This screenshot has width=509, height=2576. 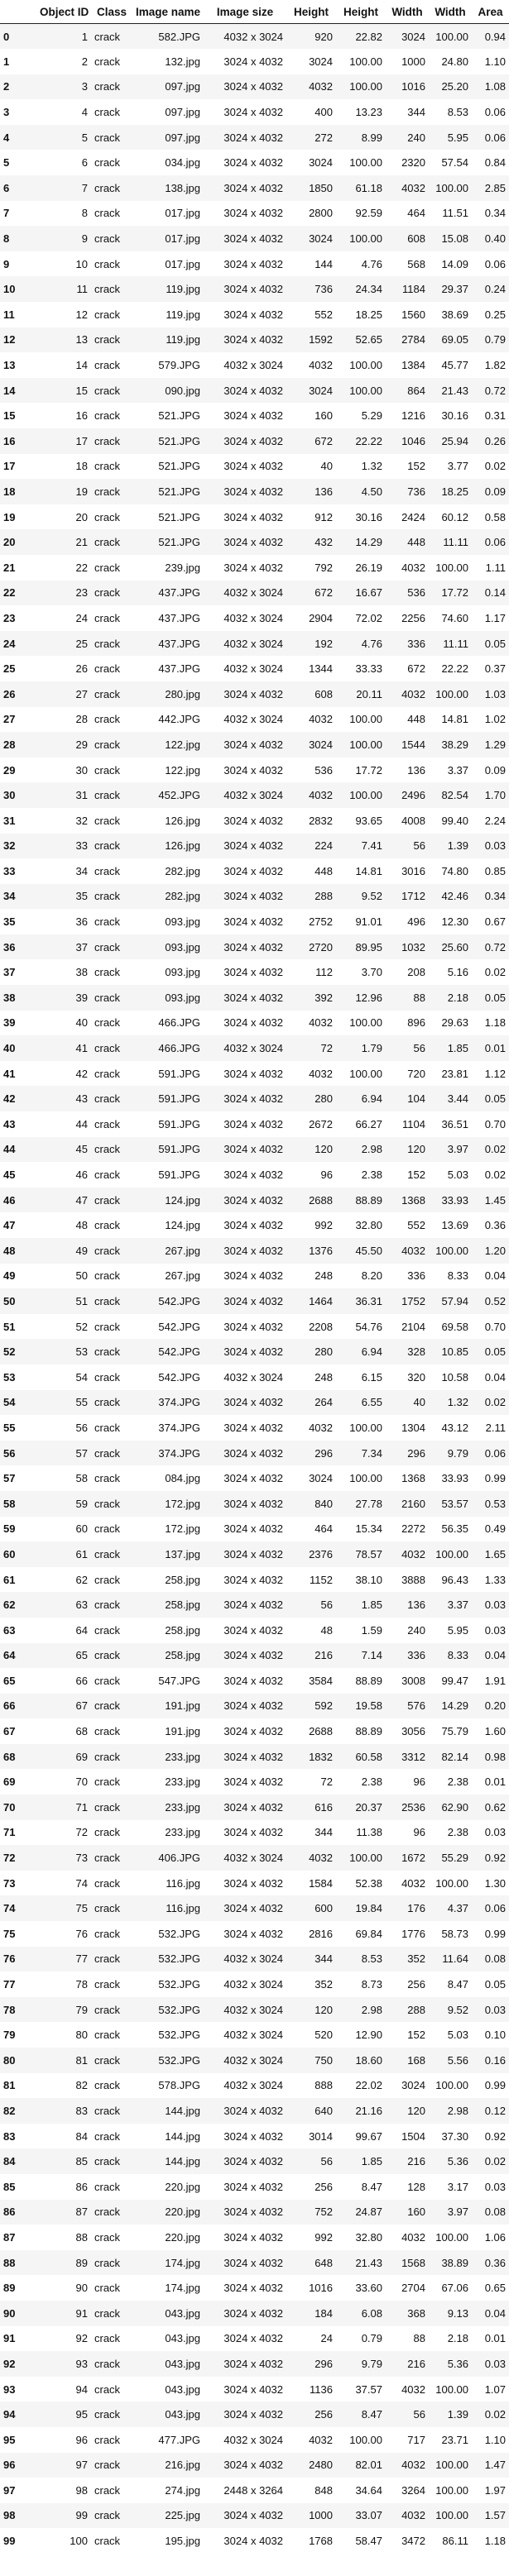 What do you see at coordinates (179, 669) in the screenshot?
I see `image-name-cell: 437.JPG` at bounding box center [179, 669].